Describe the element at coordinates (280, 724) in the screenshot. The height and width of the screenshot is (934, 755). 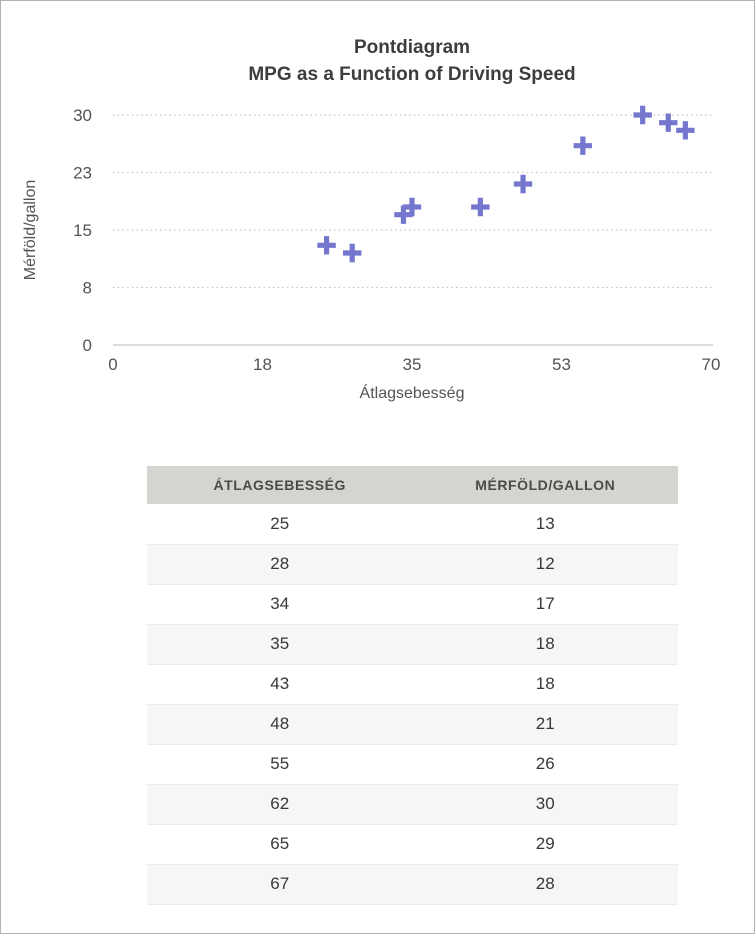
I see `cell-speed: 48` at that location.